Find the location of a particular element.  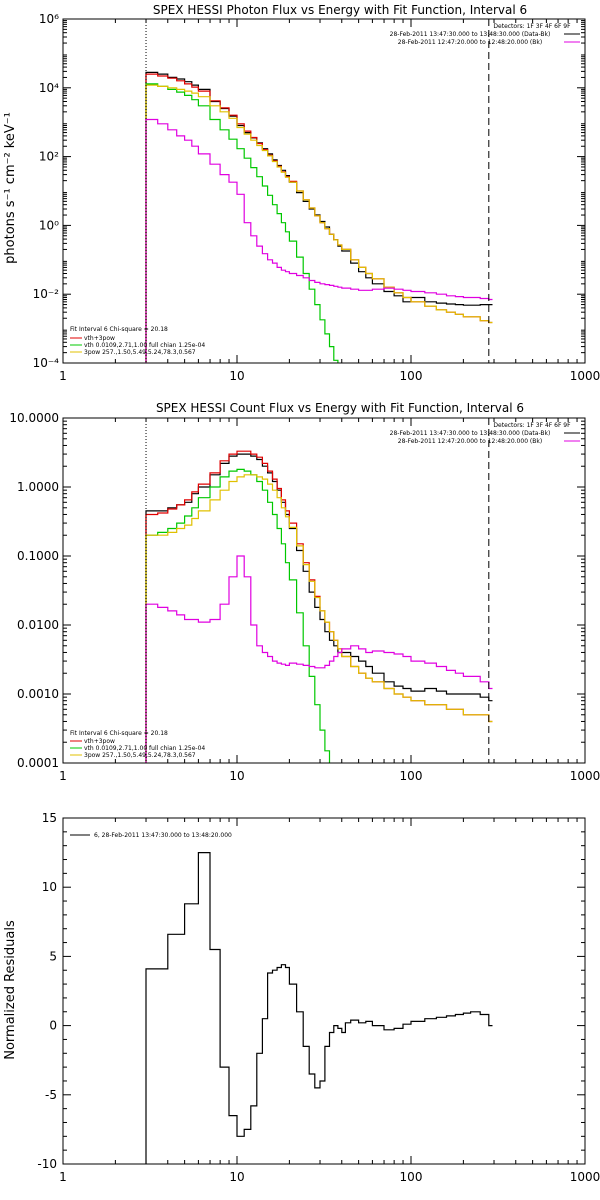

panel3-xtick-label: 100 is located at coordinates (411, 1177).